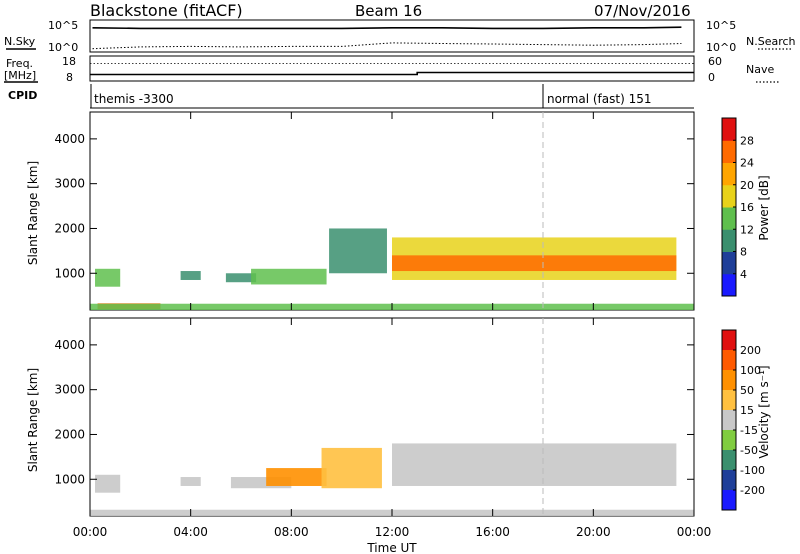 The width and height of the screenshot is (800, 554). What do you see at coordinates (747, 185) in the screenshot?
I see `power-colorbar-tick-label: 20` at bounding box center [747, 185].